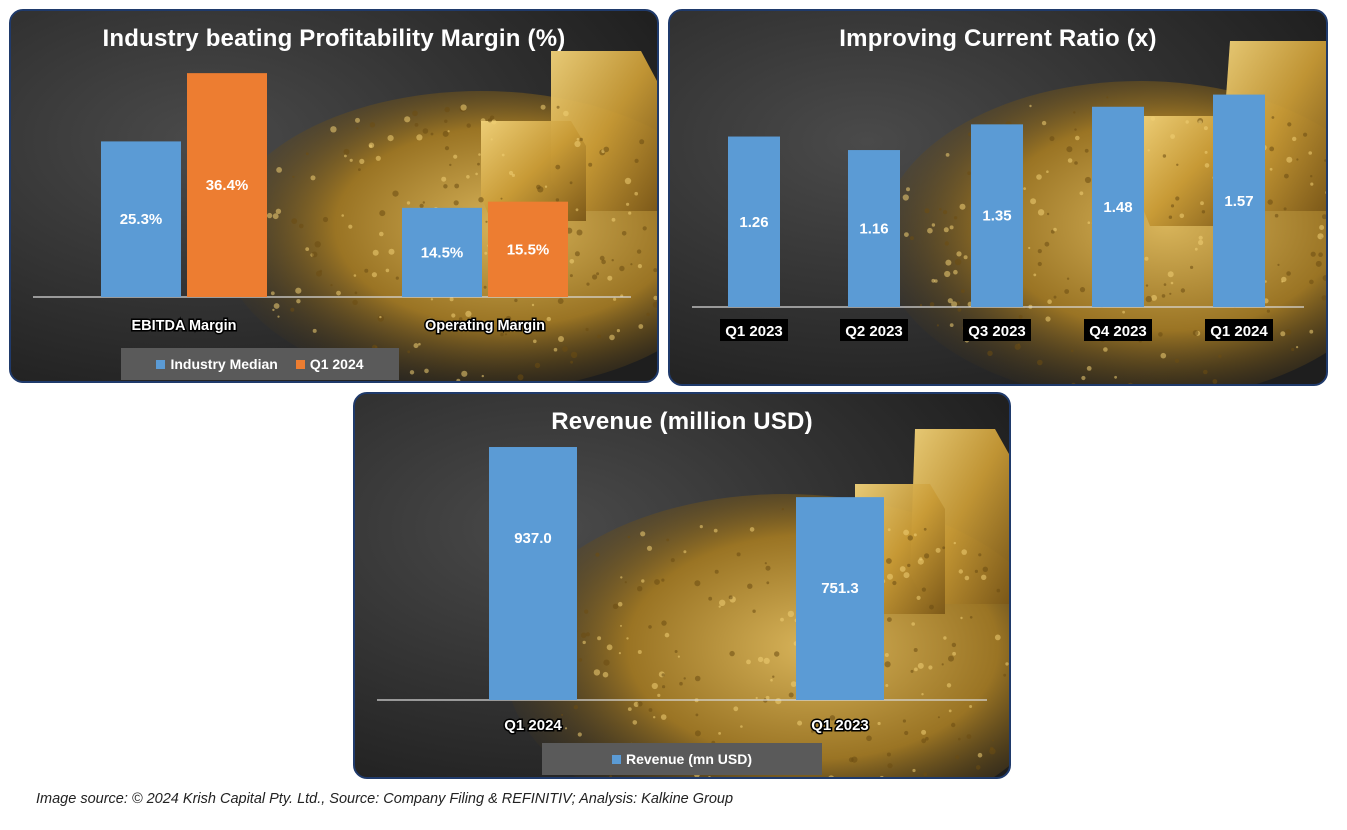 The image size is (1347, 830). Describe the element at coordinates (1118, 331) in the screenshot. I see `x-tick-label-q4-2023: Q4 2023` at that location.